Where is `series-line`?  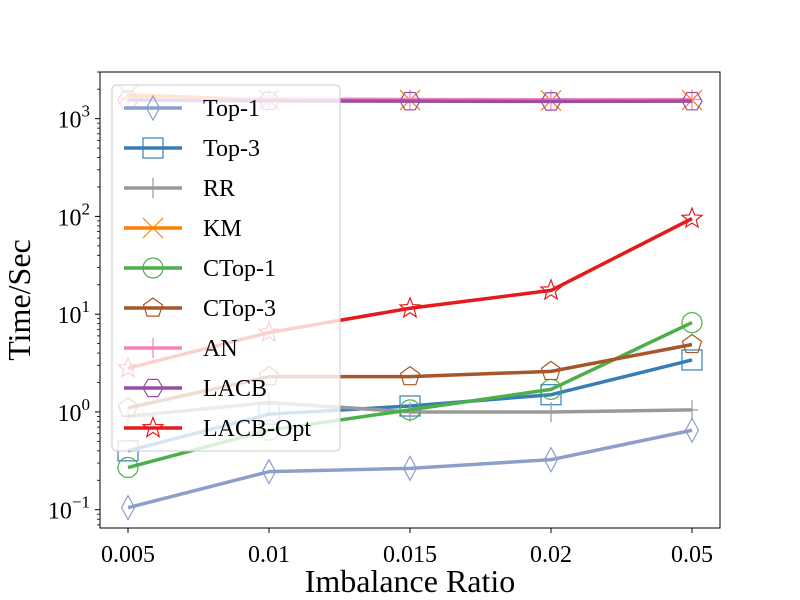 series-line is located at coordinates (410, 469).